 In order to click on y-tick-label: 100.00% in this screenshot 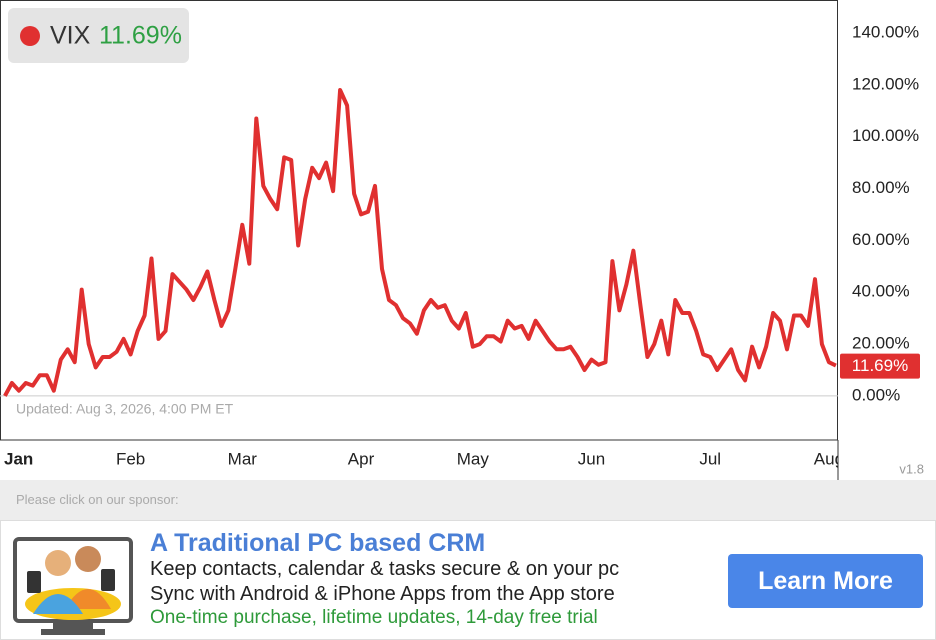, I will do `click(885, 135)`.